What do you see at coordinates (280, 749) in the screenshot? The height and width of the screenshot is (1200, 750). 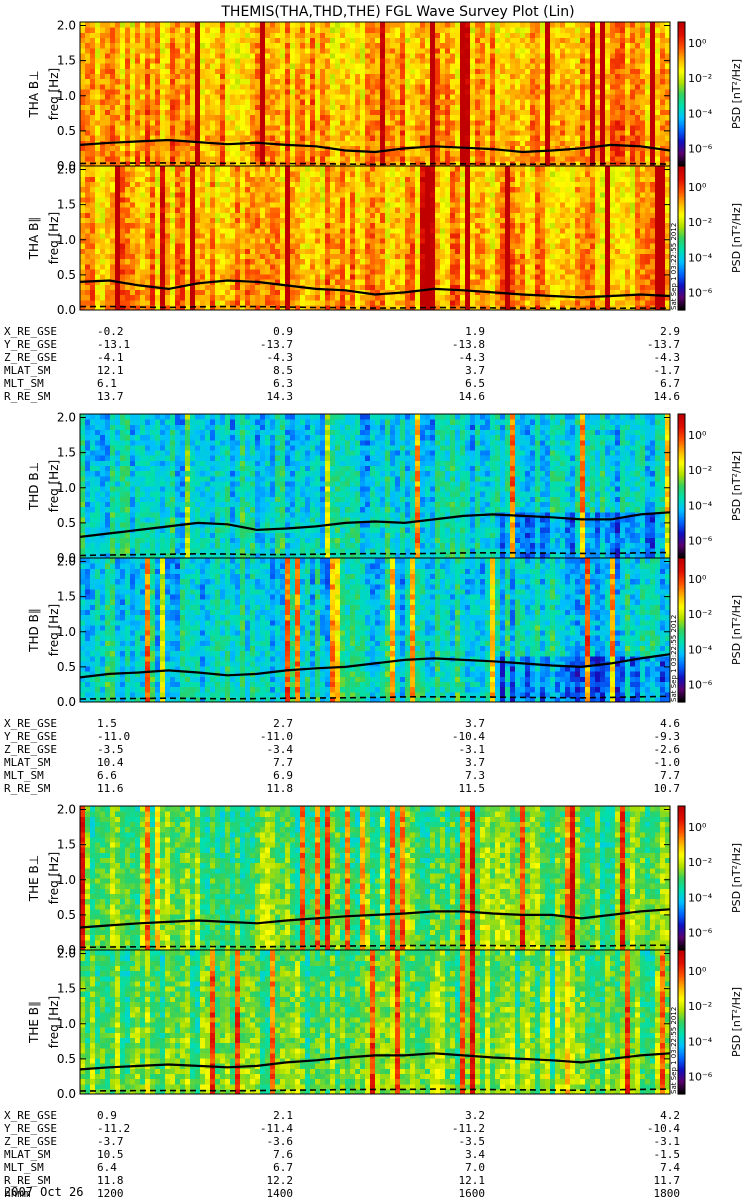 I see `ephemeris-value: -3.4` at bounding box center [280, 749].